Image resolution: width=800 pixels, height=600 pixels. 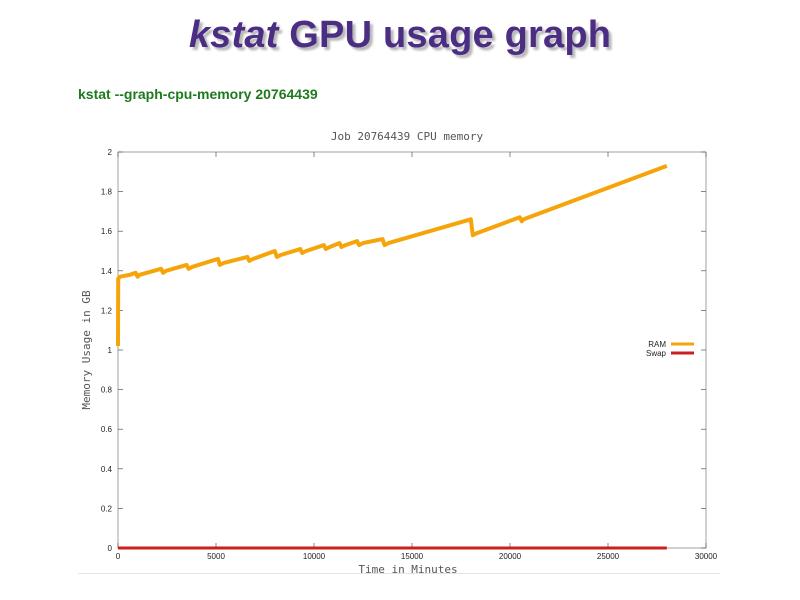 I want to click on y-tick-label: 0.8, so click(x=107, y=390).